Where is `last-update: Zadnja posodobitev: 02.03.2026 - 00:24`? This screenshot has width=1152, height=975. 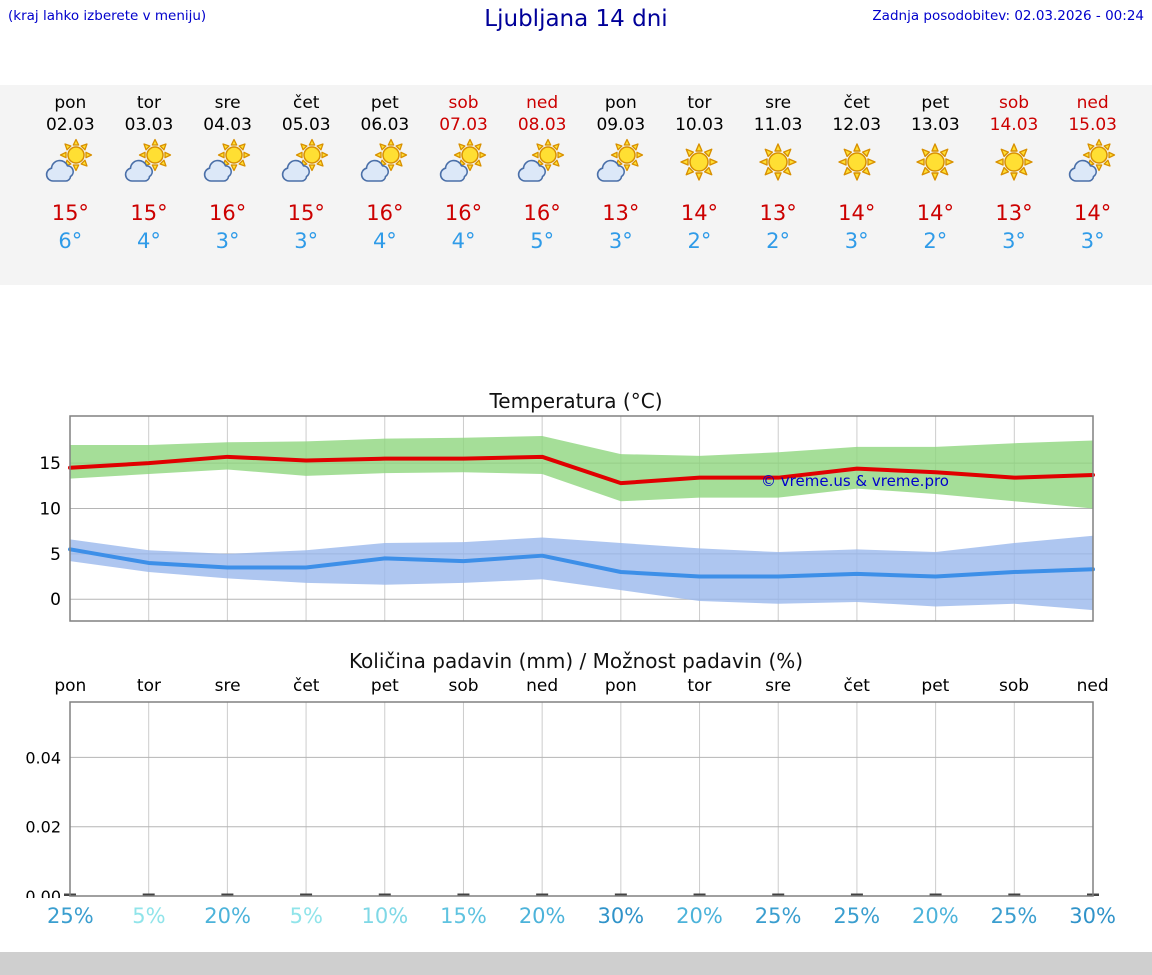
last-update: Zadnja posodobitev: 02.03.2026 - 00:24 is located at coordinates (1008, 16).